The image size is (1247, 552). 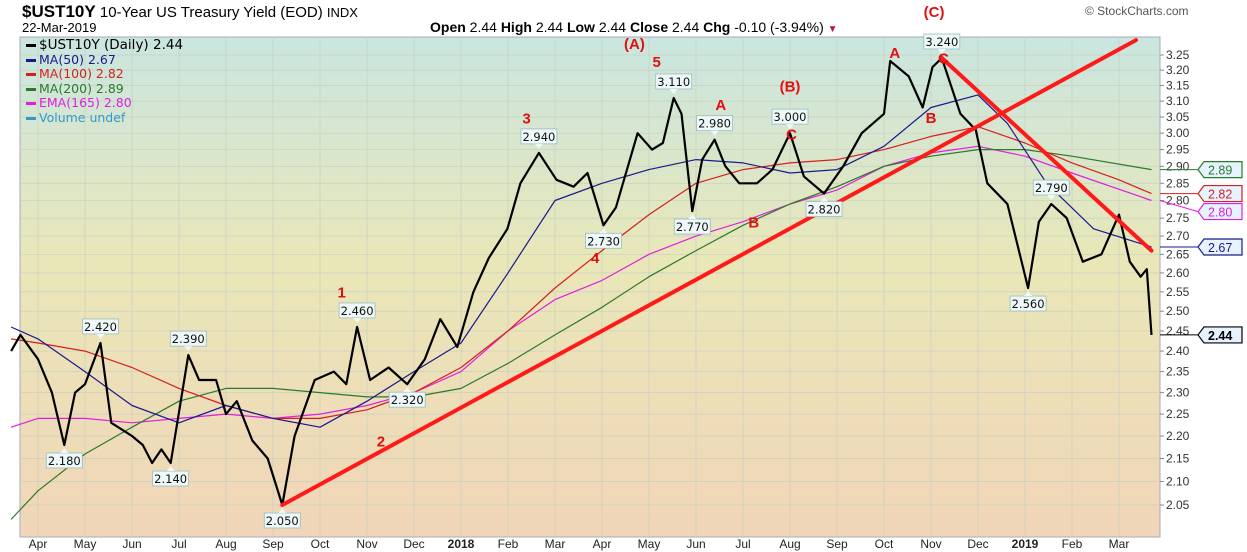 I want to click on value-callout: 2.980, so click(x=714, y=125).